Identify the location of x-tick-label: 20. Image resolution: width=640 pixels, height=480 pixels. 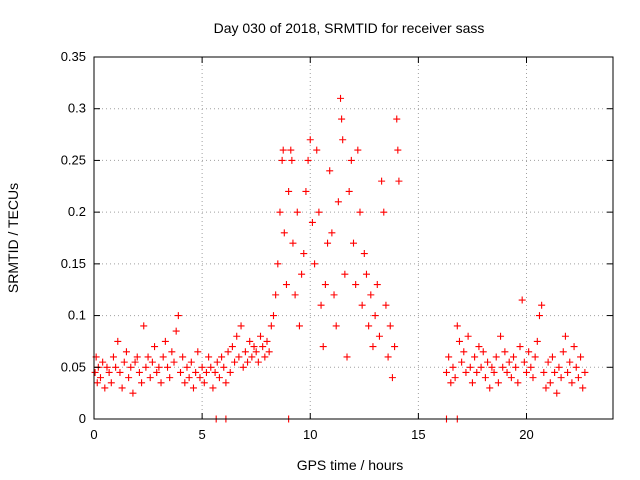
(526, 434).